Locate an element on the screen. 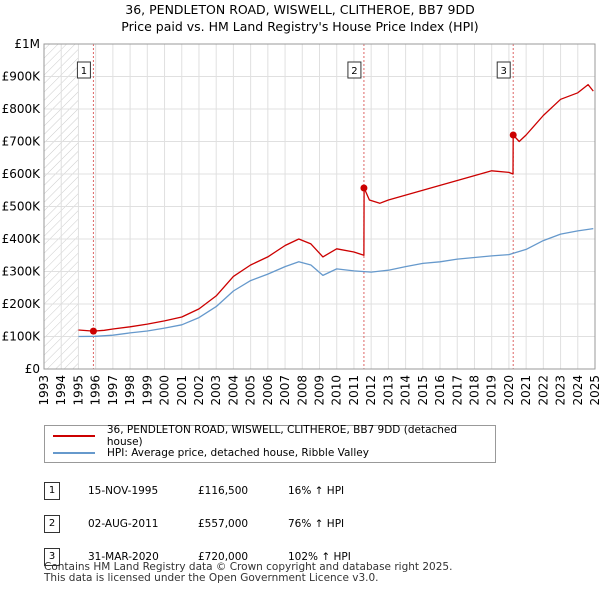 This screenshot has height=590, width=600. x-tick-label: 2024 is located at coordinates (578, 390).